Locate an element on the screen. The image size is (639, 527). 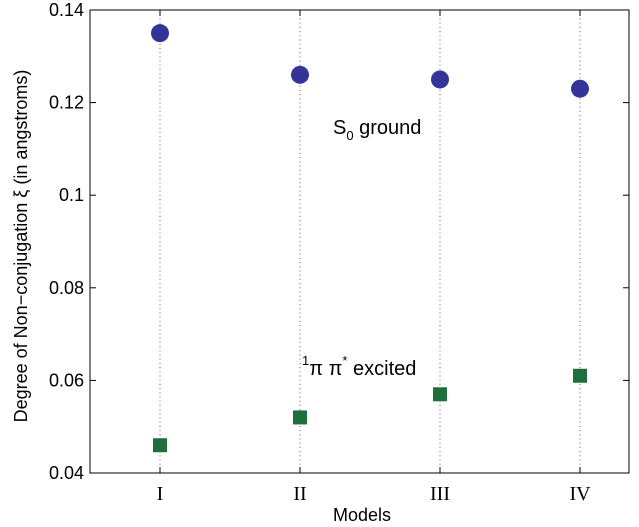
excited-annotation-rest: excited is located at coordinates (381, 369).